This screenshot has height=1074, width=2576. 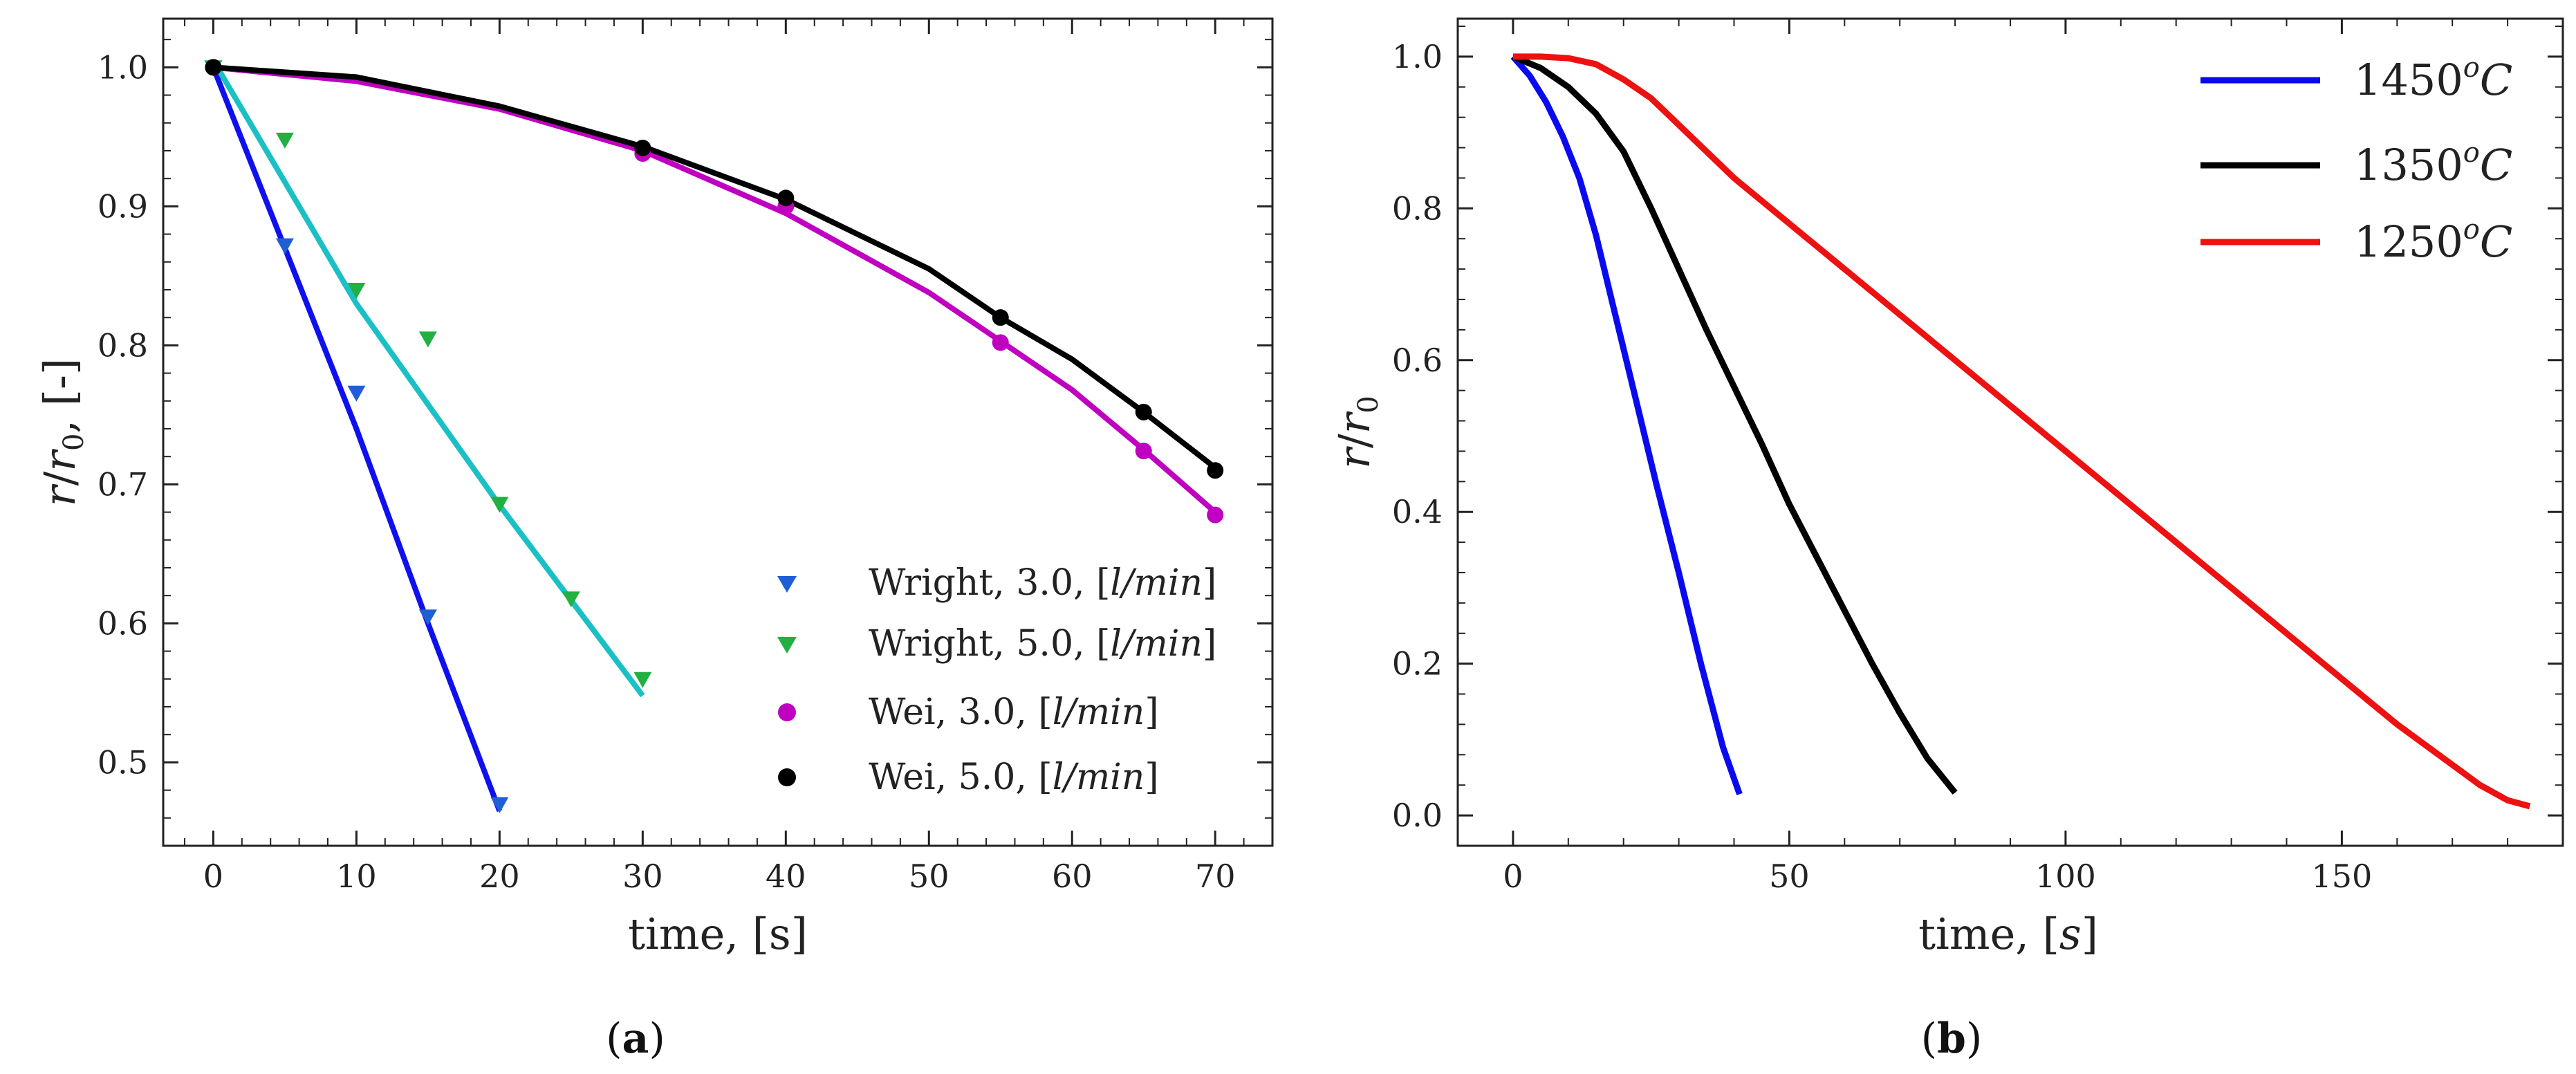 What do you see at coordinates (1072, 876) in the screenshot?
I see `plot-a-xtick-label: 60` at bounding box center [1072, 876].